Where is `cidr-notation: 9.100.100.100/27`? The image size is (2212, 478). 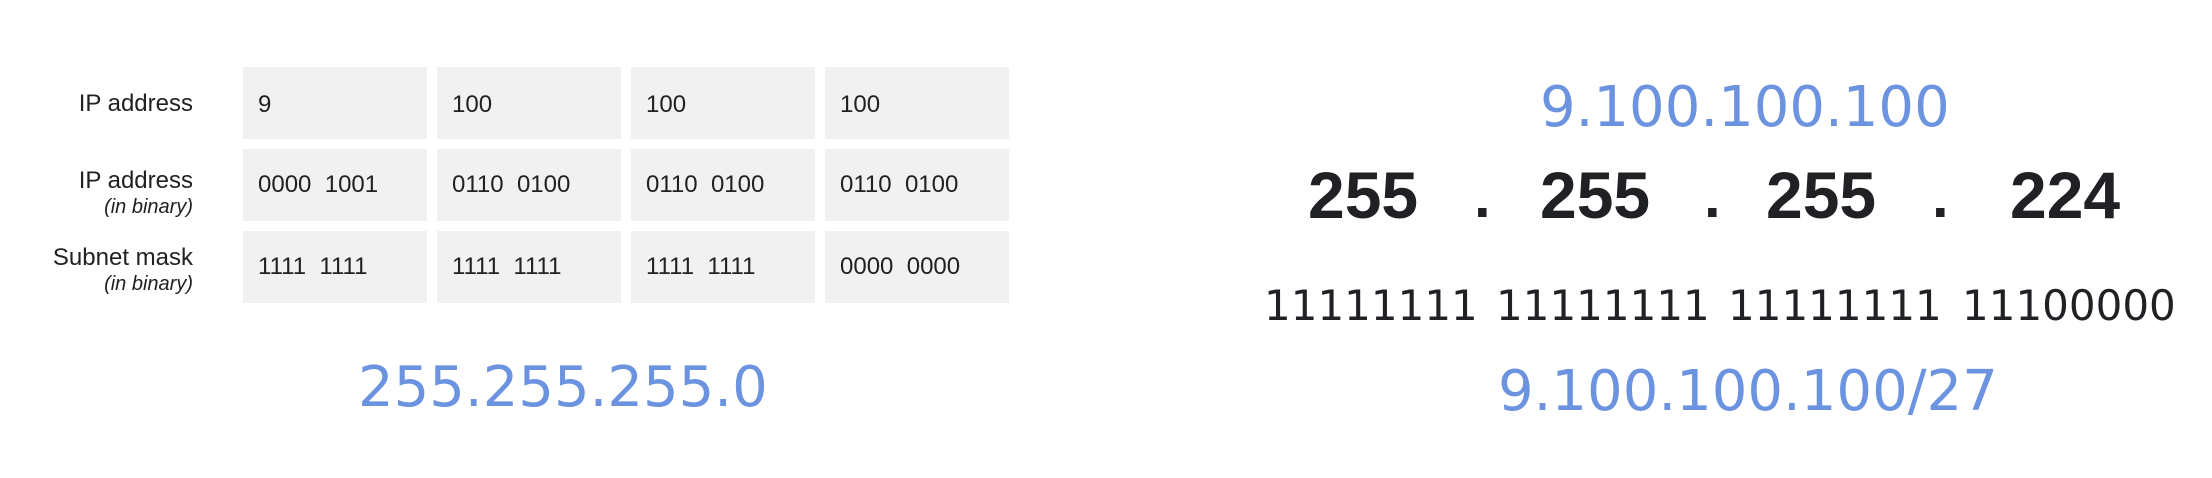
cidr-notation: 9.100.100.100/27 is located at coordinates (1748, 391).